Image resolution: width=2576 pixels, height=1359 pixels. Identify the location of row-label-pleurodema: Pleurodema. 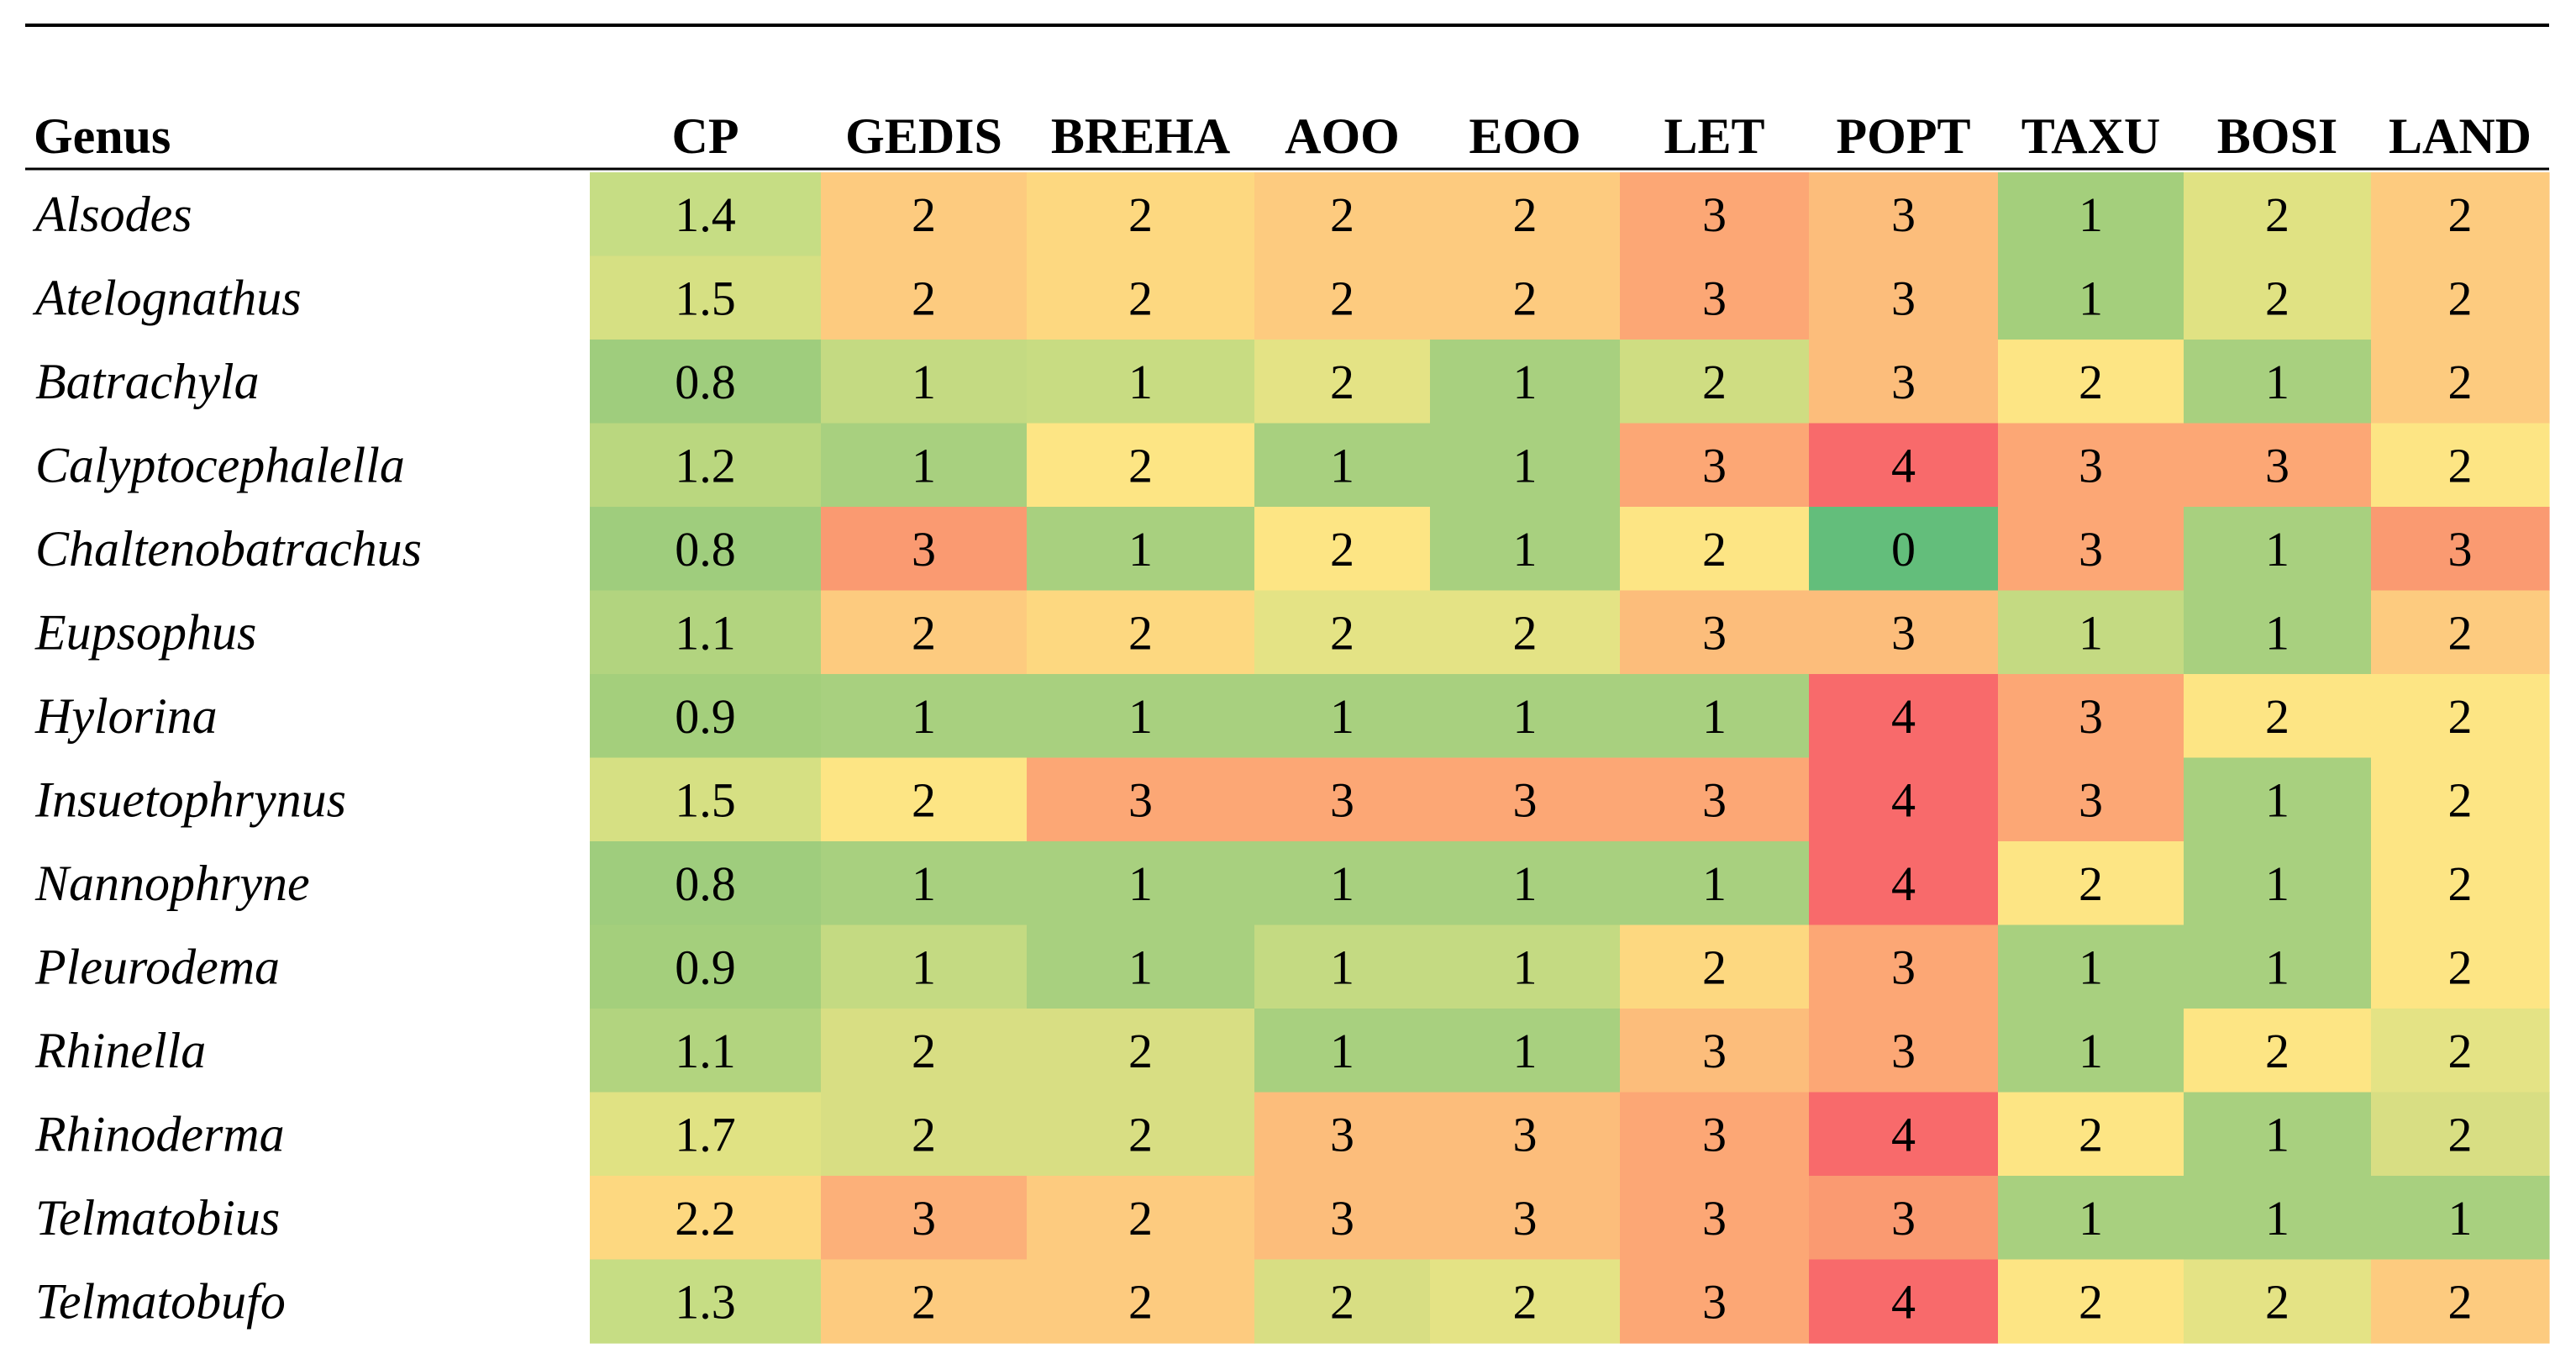
(157, 967).